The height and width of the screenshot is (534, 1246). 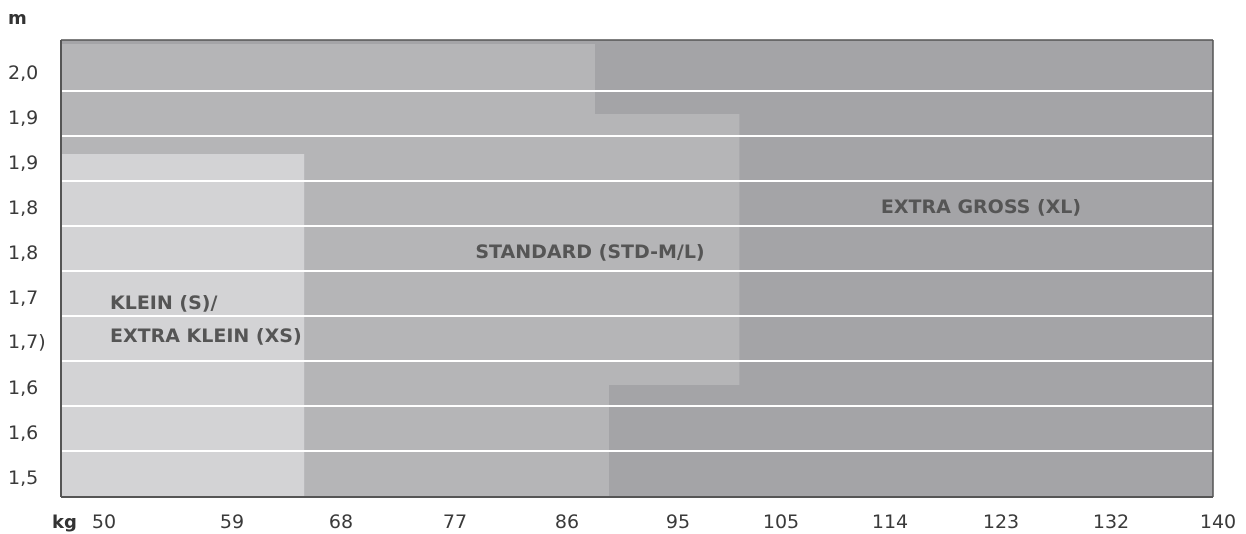 What do you see at coordinates (1111, 522) in the screenshot?
I see `x-tick-label: 132` at bounding box center [1111, 522].